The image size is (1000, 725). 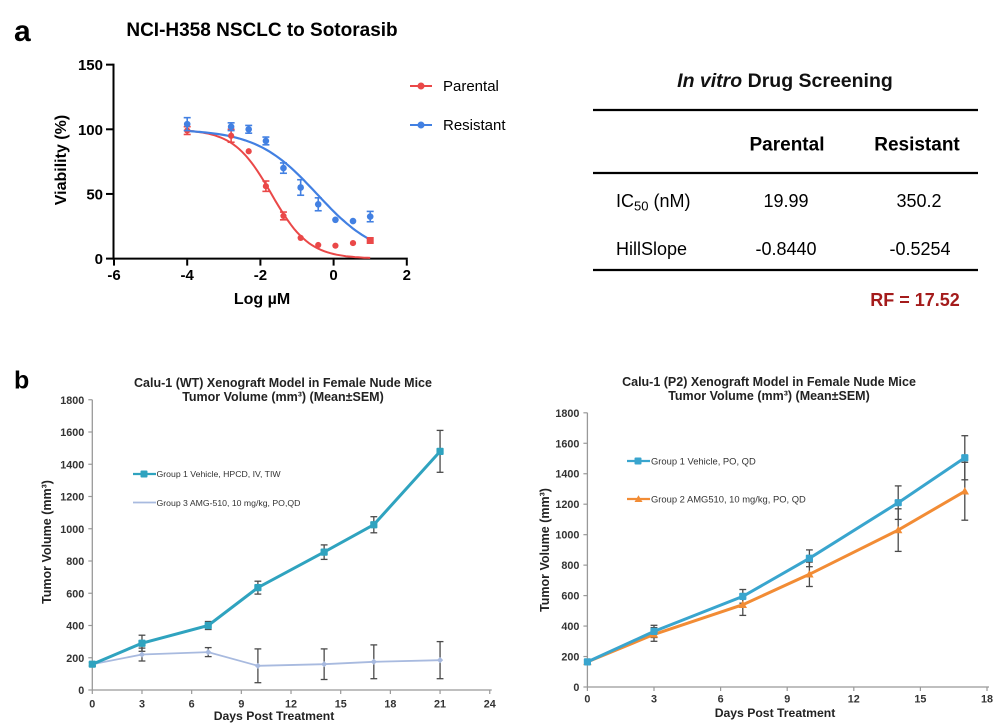 What do you see at coordinates (90, 65) in the screenshot?
I see `svg-text: 150` at bounding box center [90, 65].